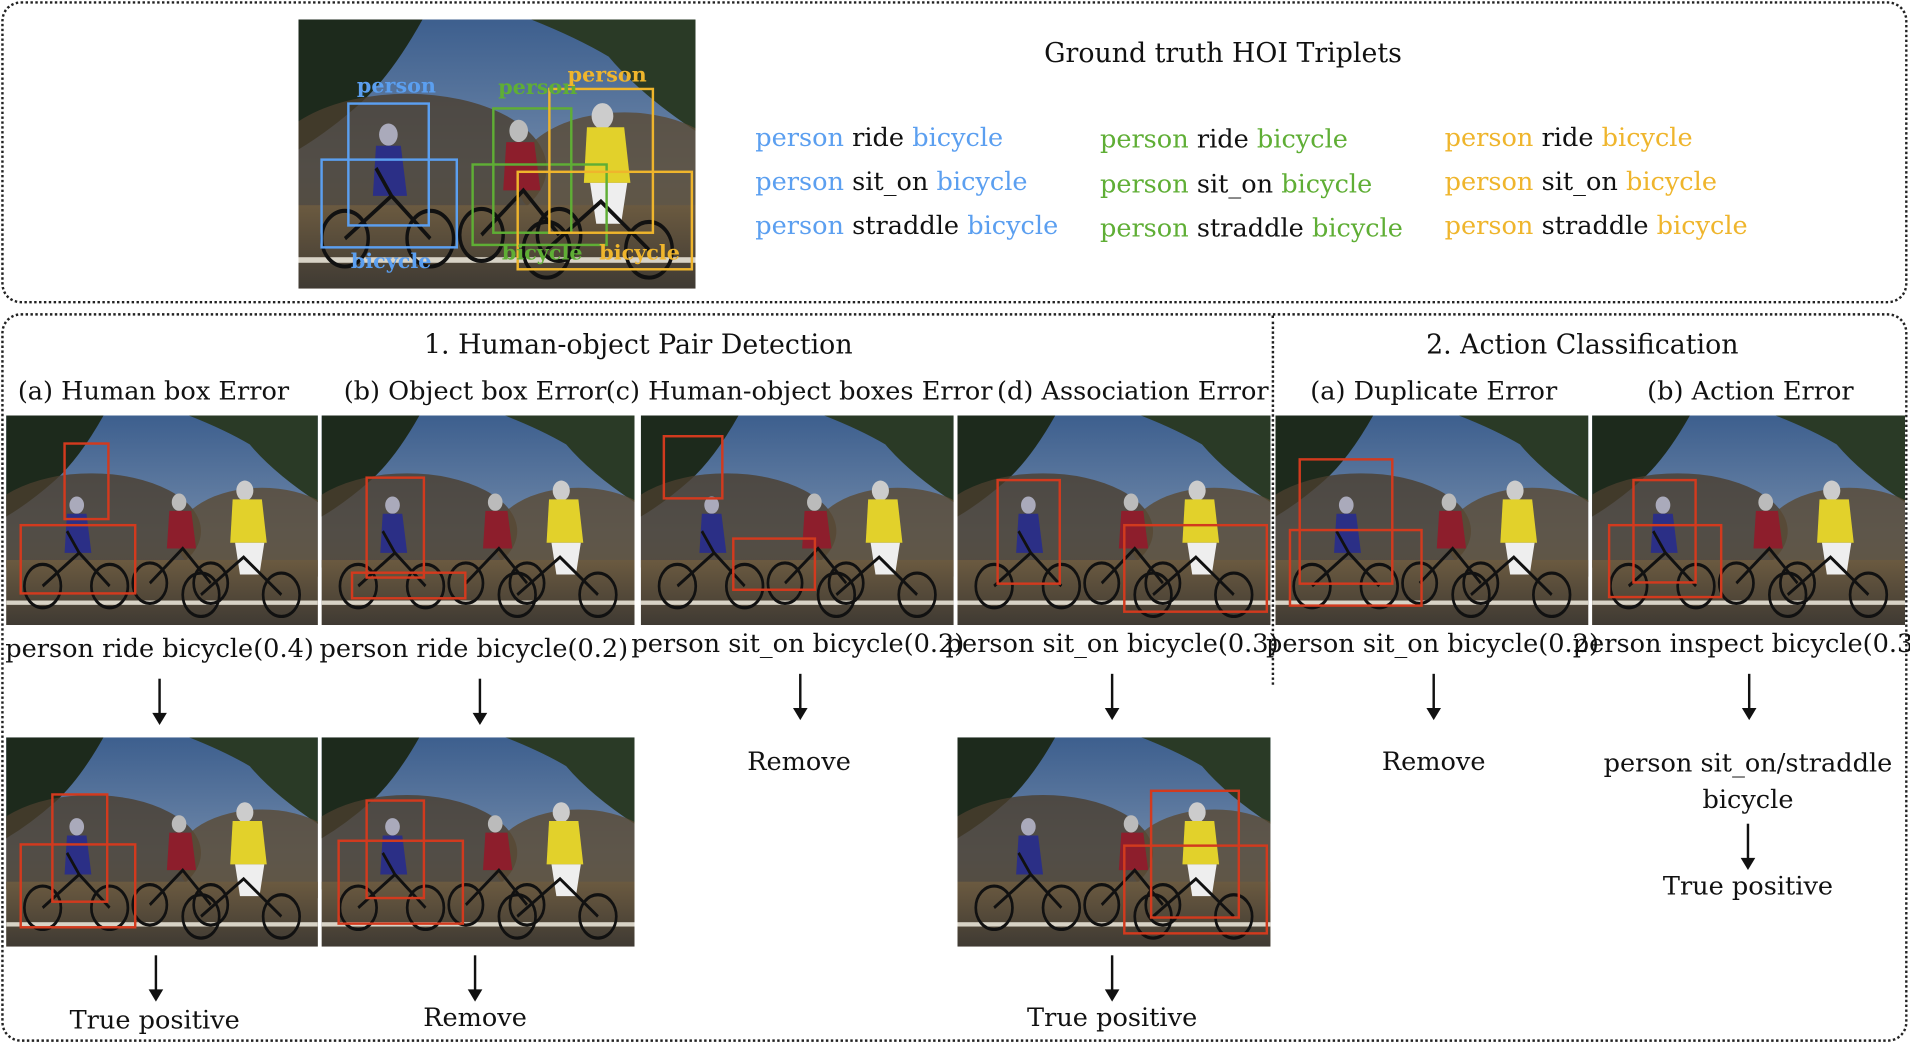 The width and height of the screenshot is (1910, 1043). I want to click on gt-orange-bicycle-label: bicycle, so click(639, 253).